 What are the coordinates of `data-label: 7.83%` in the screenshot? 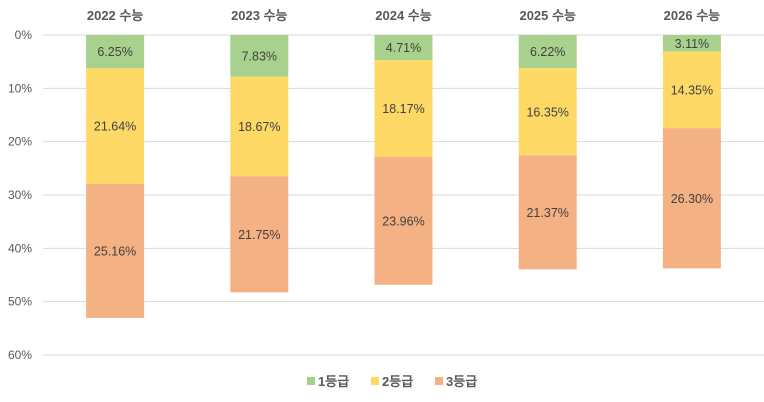 It's located at (259, 56).